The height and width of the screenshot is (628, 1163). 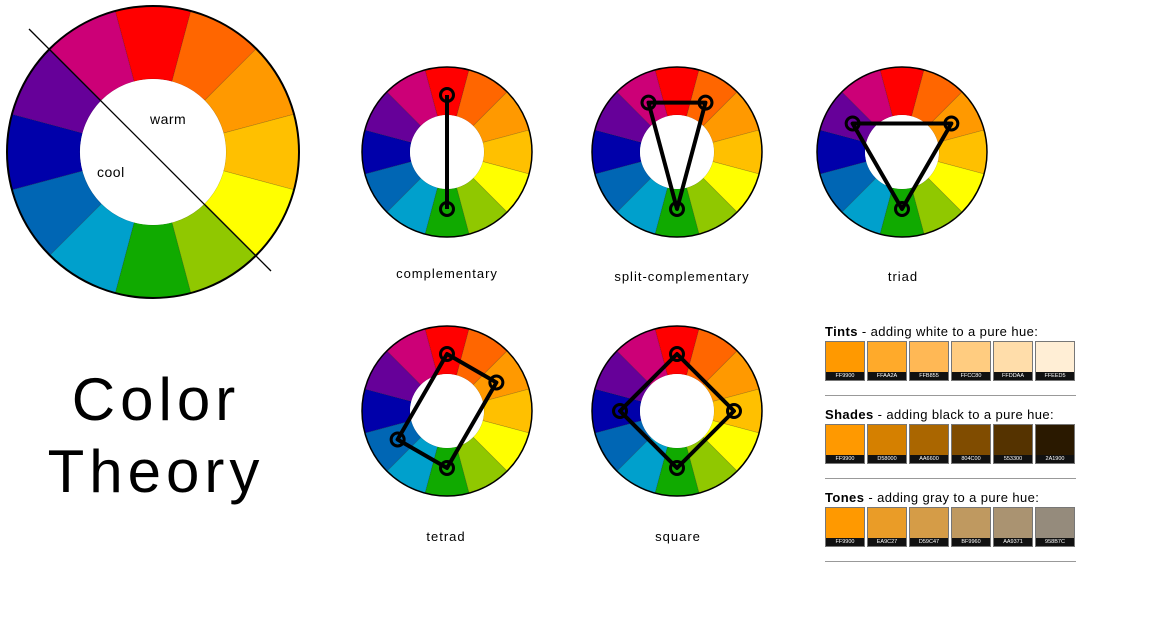 I want to click on color-swatch: FFDDAA, so click(x=1013, y=361).